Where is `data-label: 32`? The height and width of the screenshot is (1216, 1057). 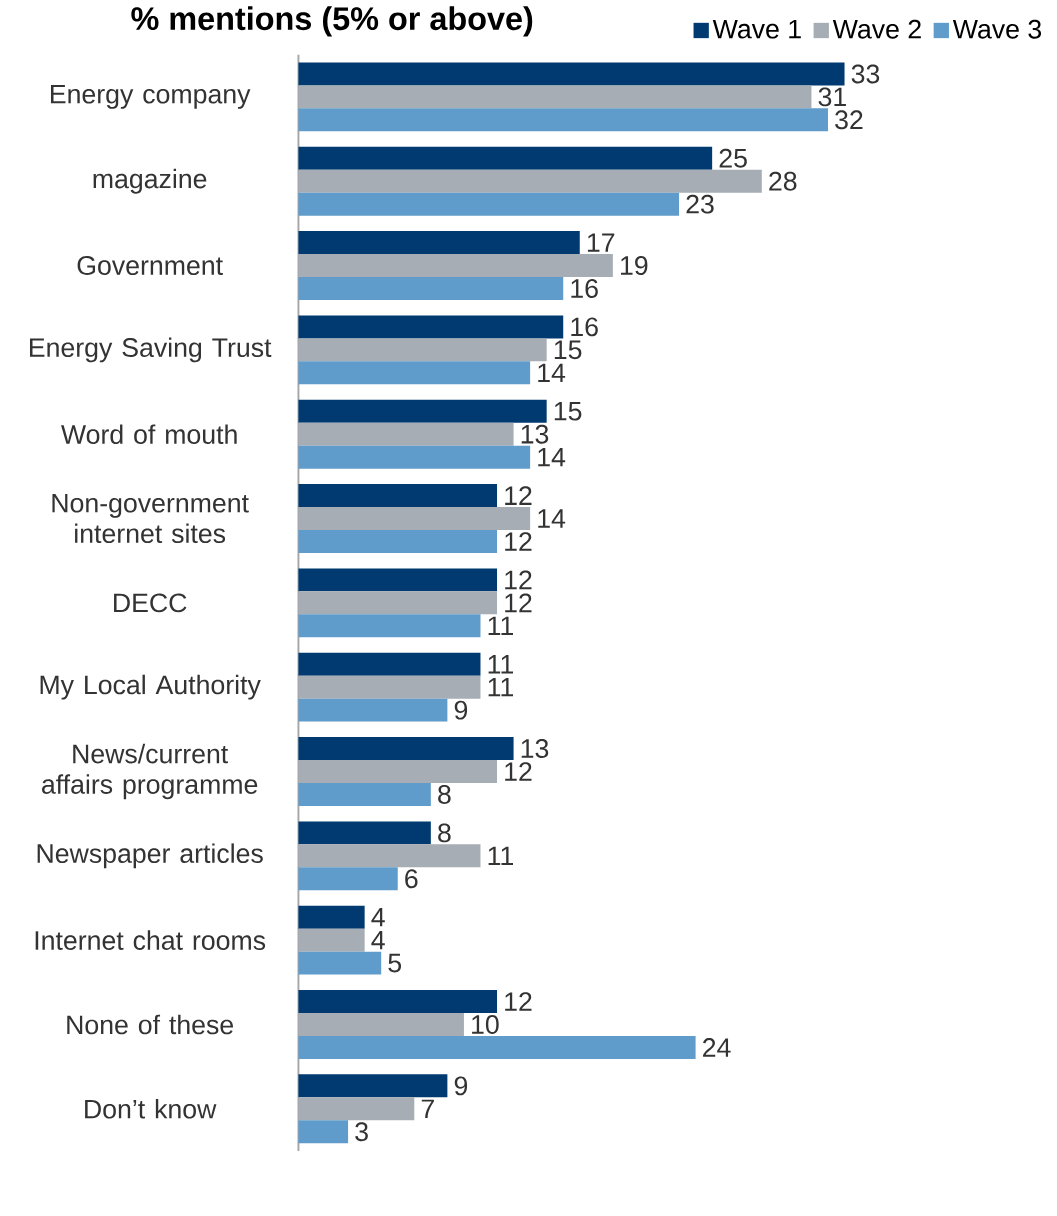
data-label: 32 is located at coordinates (849, 120).